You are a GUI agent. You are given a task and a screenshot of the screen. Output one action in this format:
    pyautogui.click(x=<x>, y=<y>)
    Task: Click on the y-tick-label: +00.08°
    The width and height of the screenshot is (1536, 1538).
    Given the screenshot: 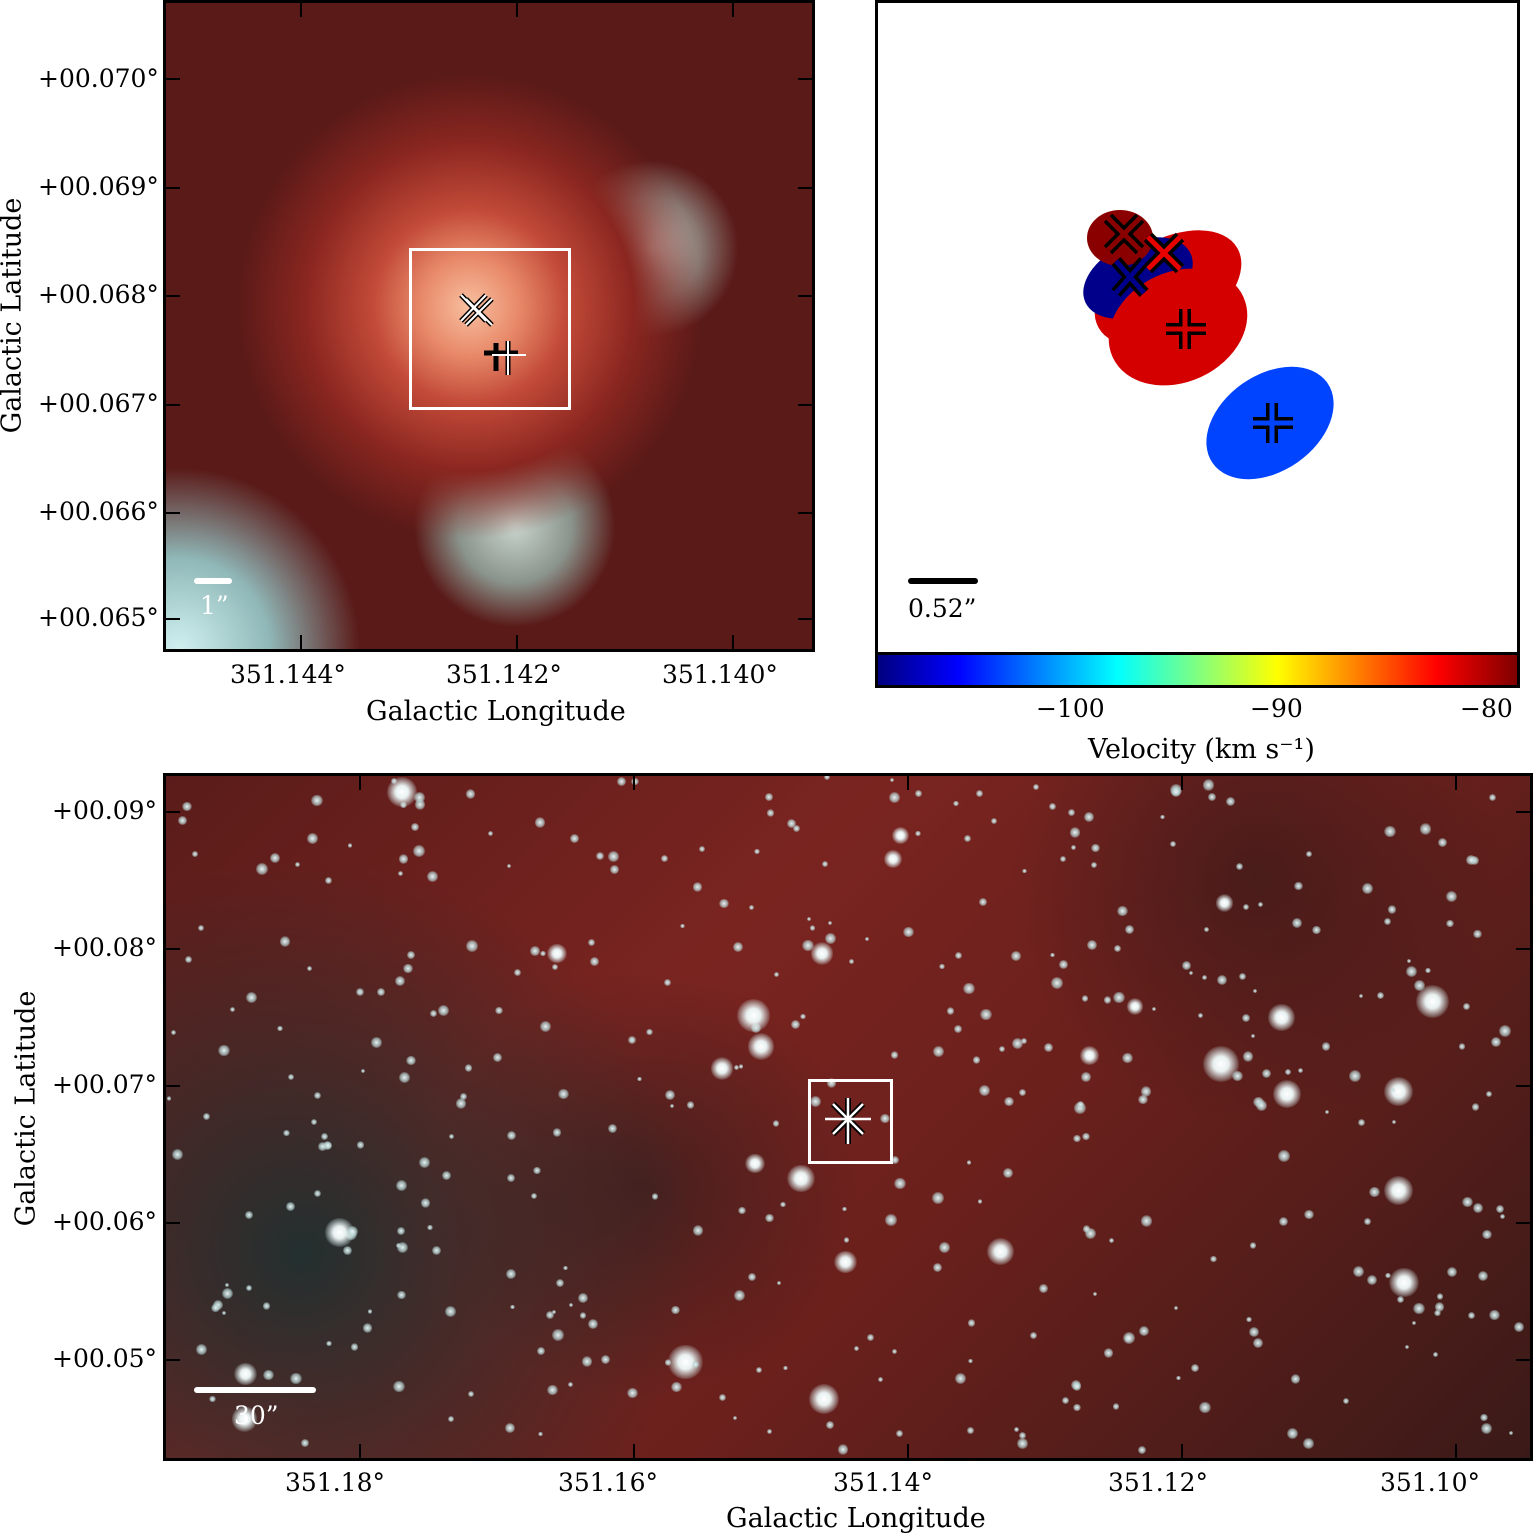 What is the action you would take?
    pyautogui.click(x=105, y=947)
    